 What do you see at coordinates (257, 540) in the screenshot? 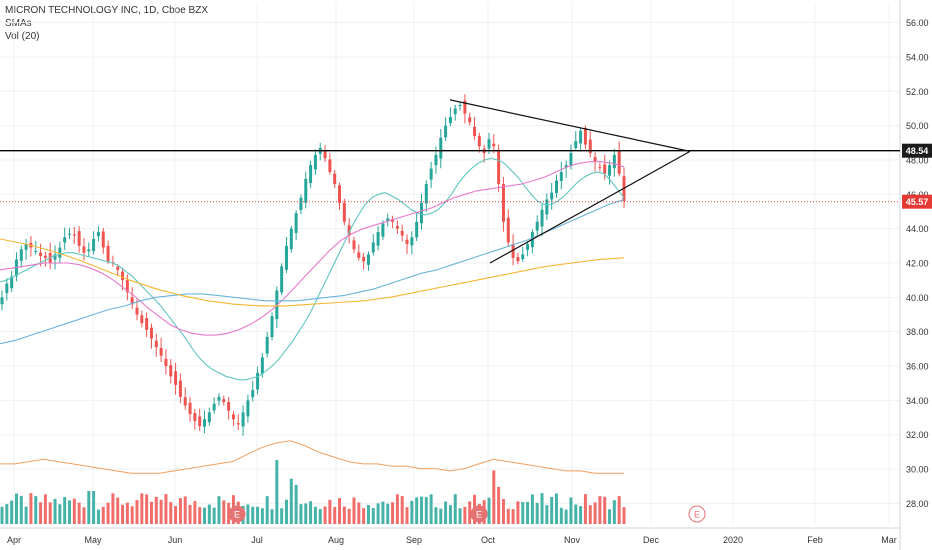
I see `x-tick-label: Jul` at bounding box center [257, 540].